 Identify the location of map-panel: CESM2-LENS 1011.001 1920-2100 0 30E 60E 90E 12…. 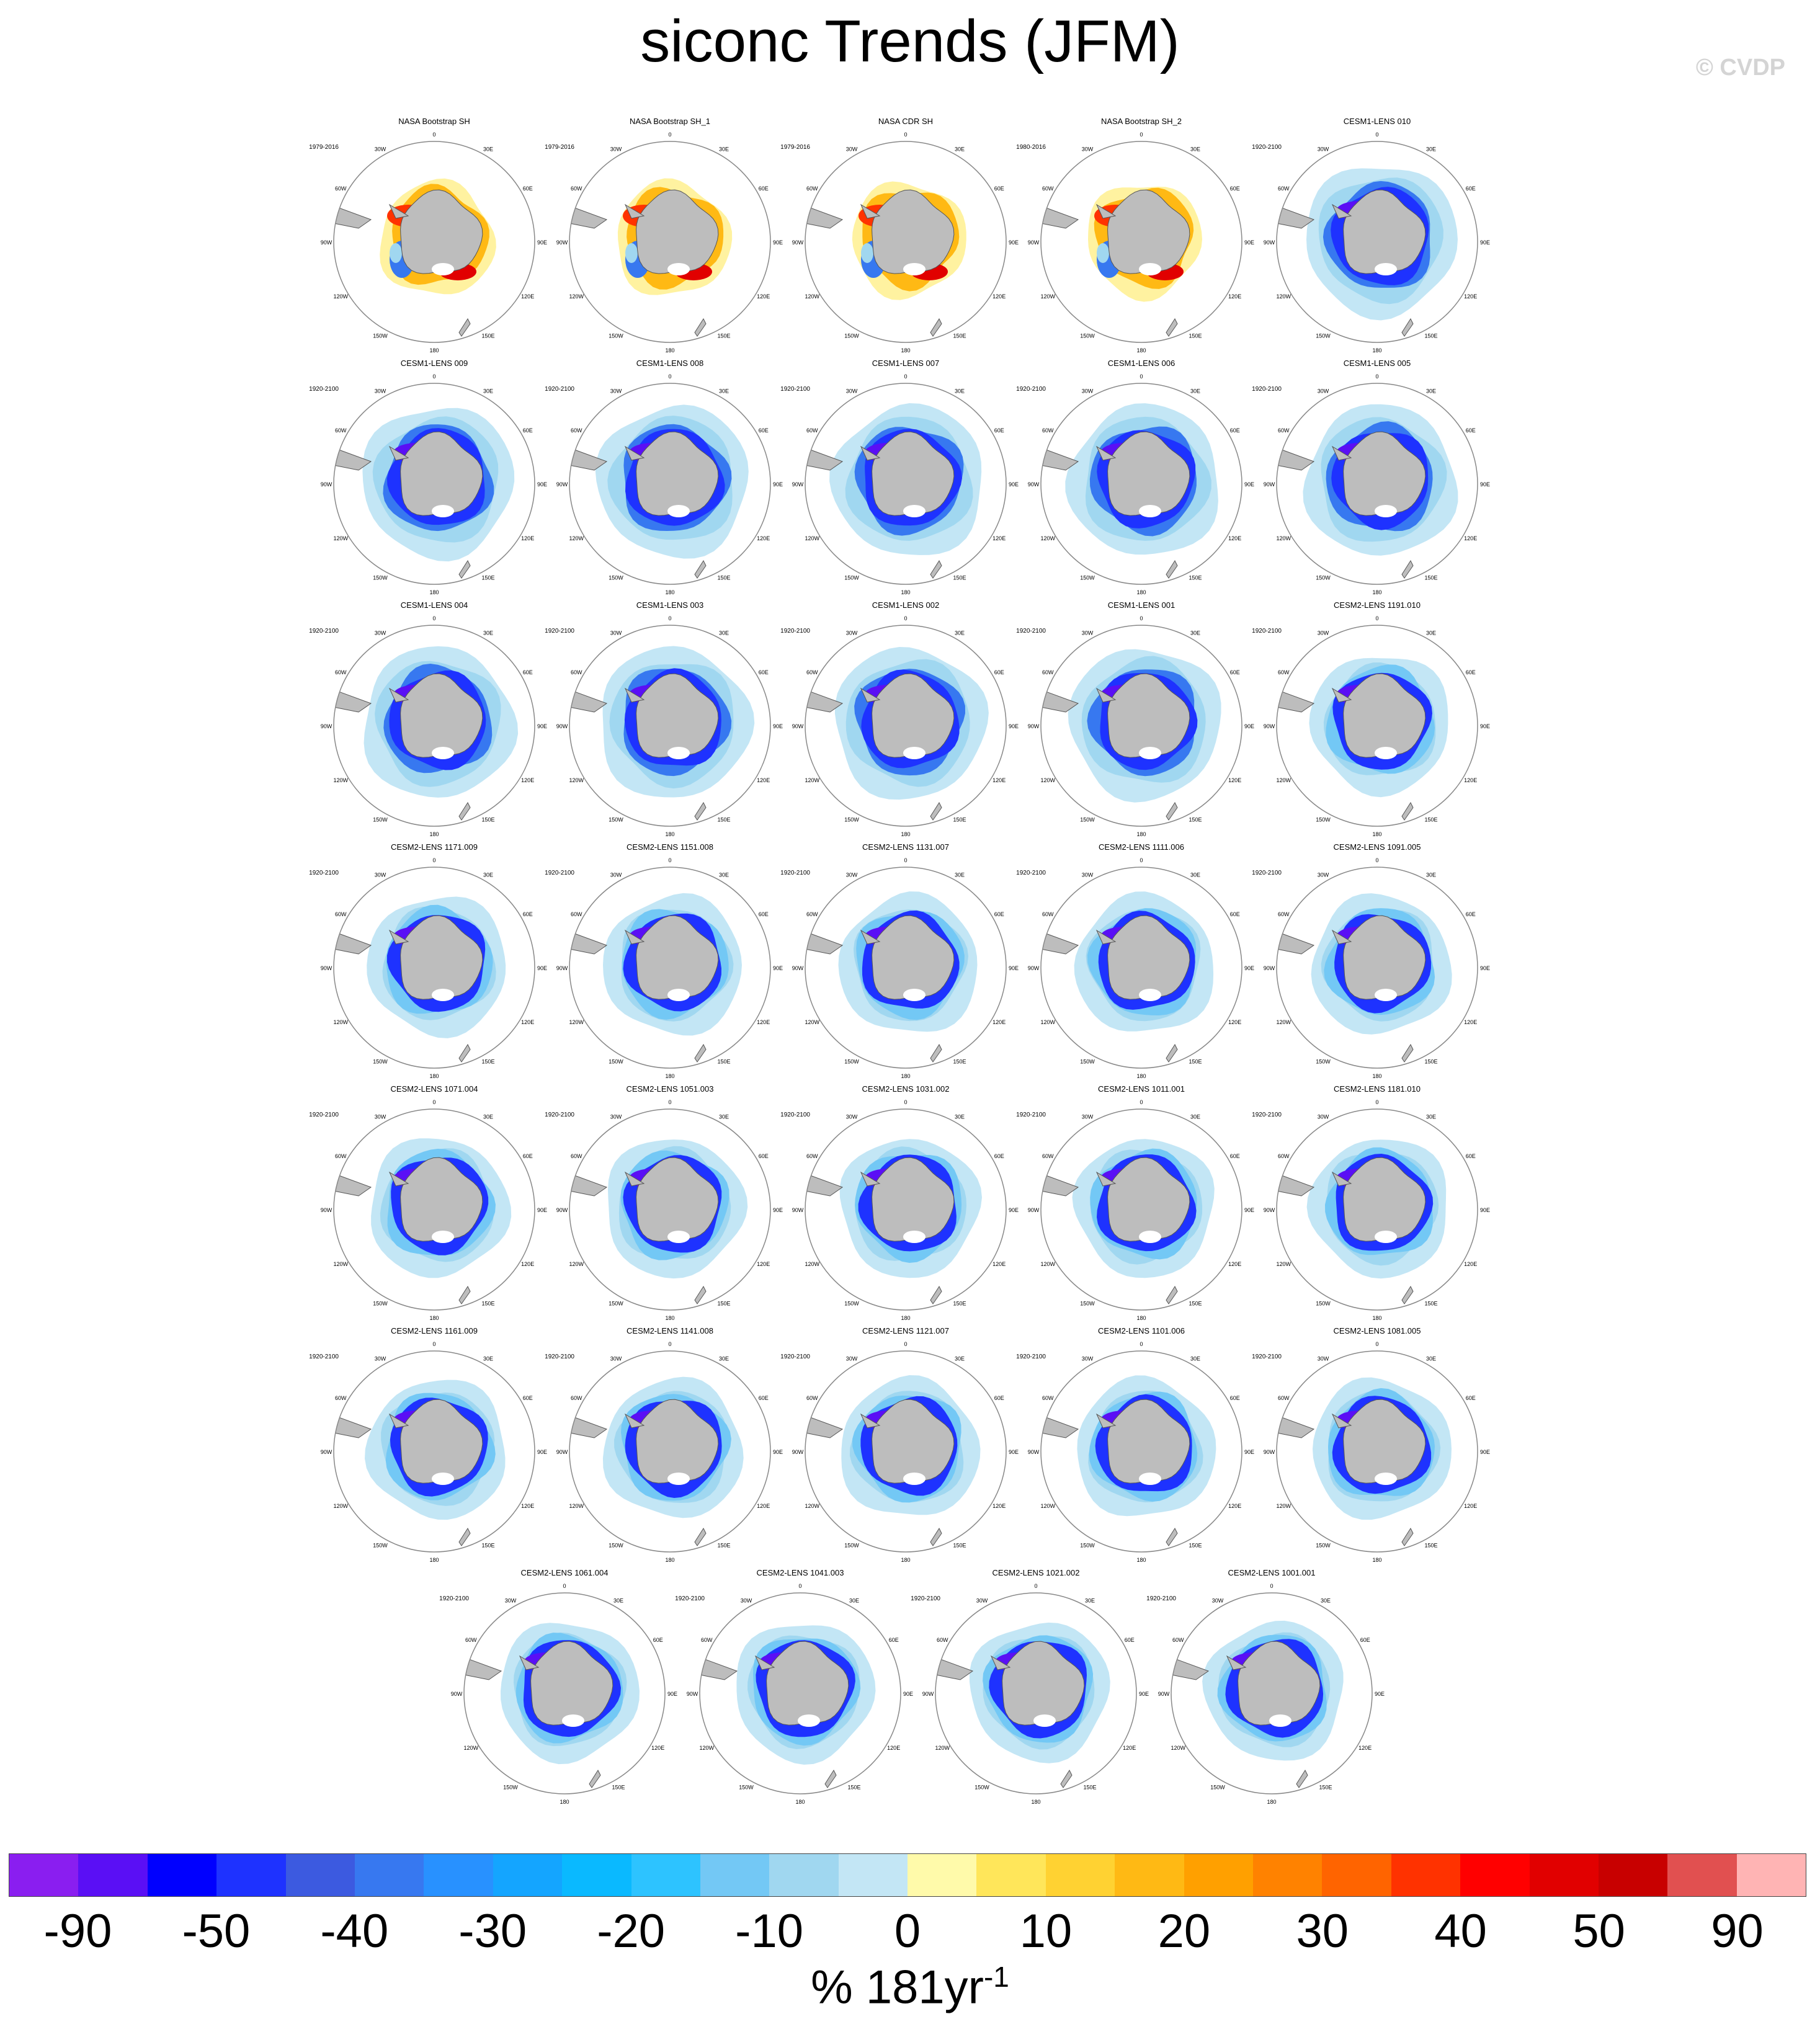
(1135, 1202).